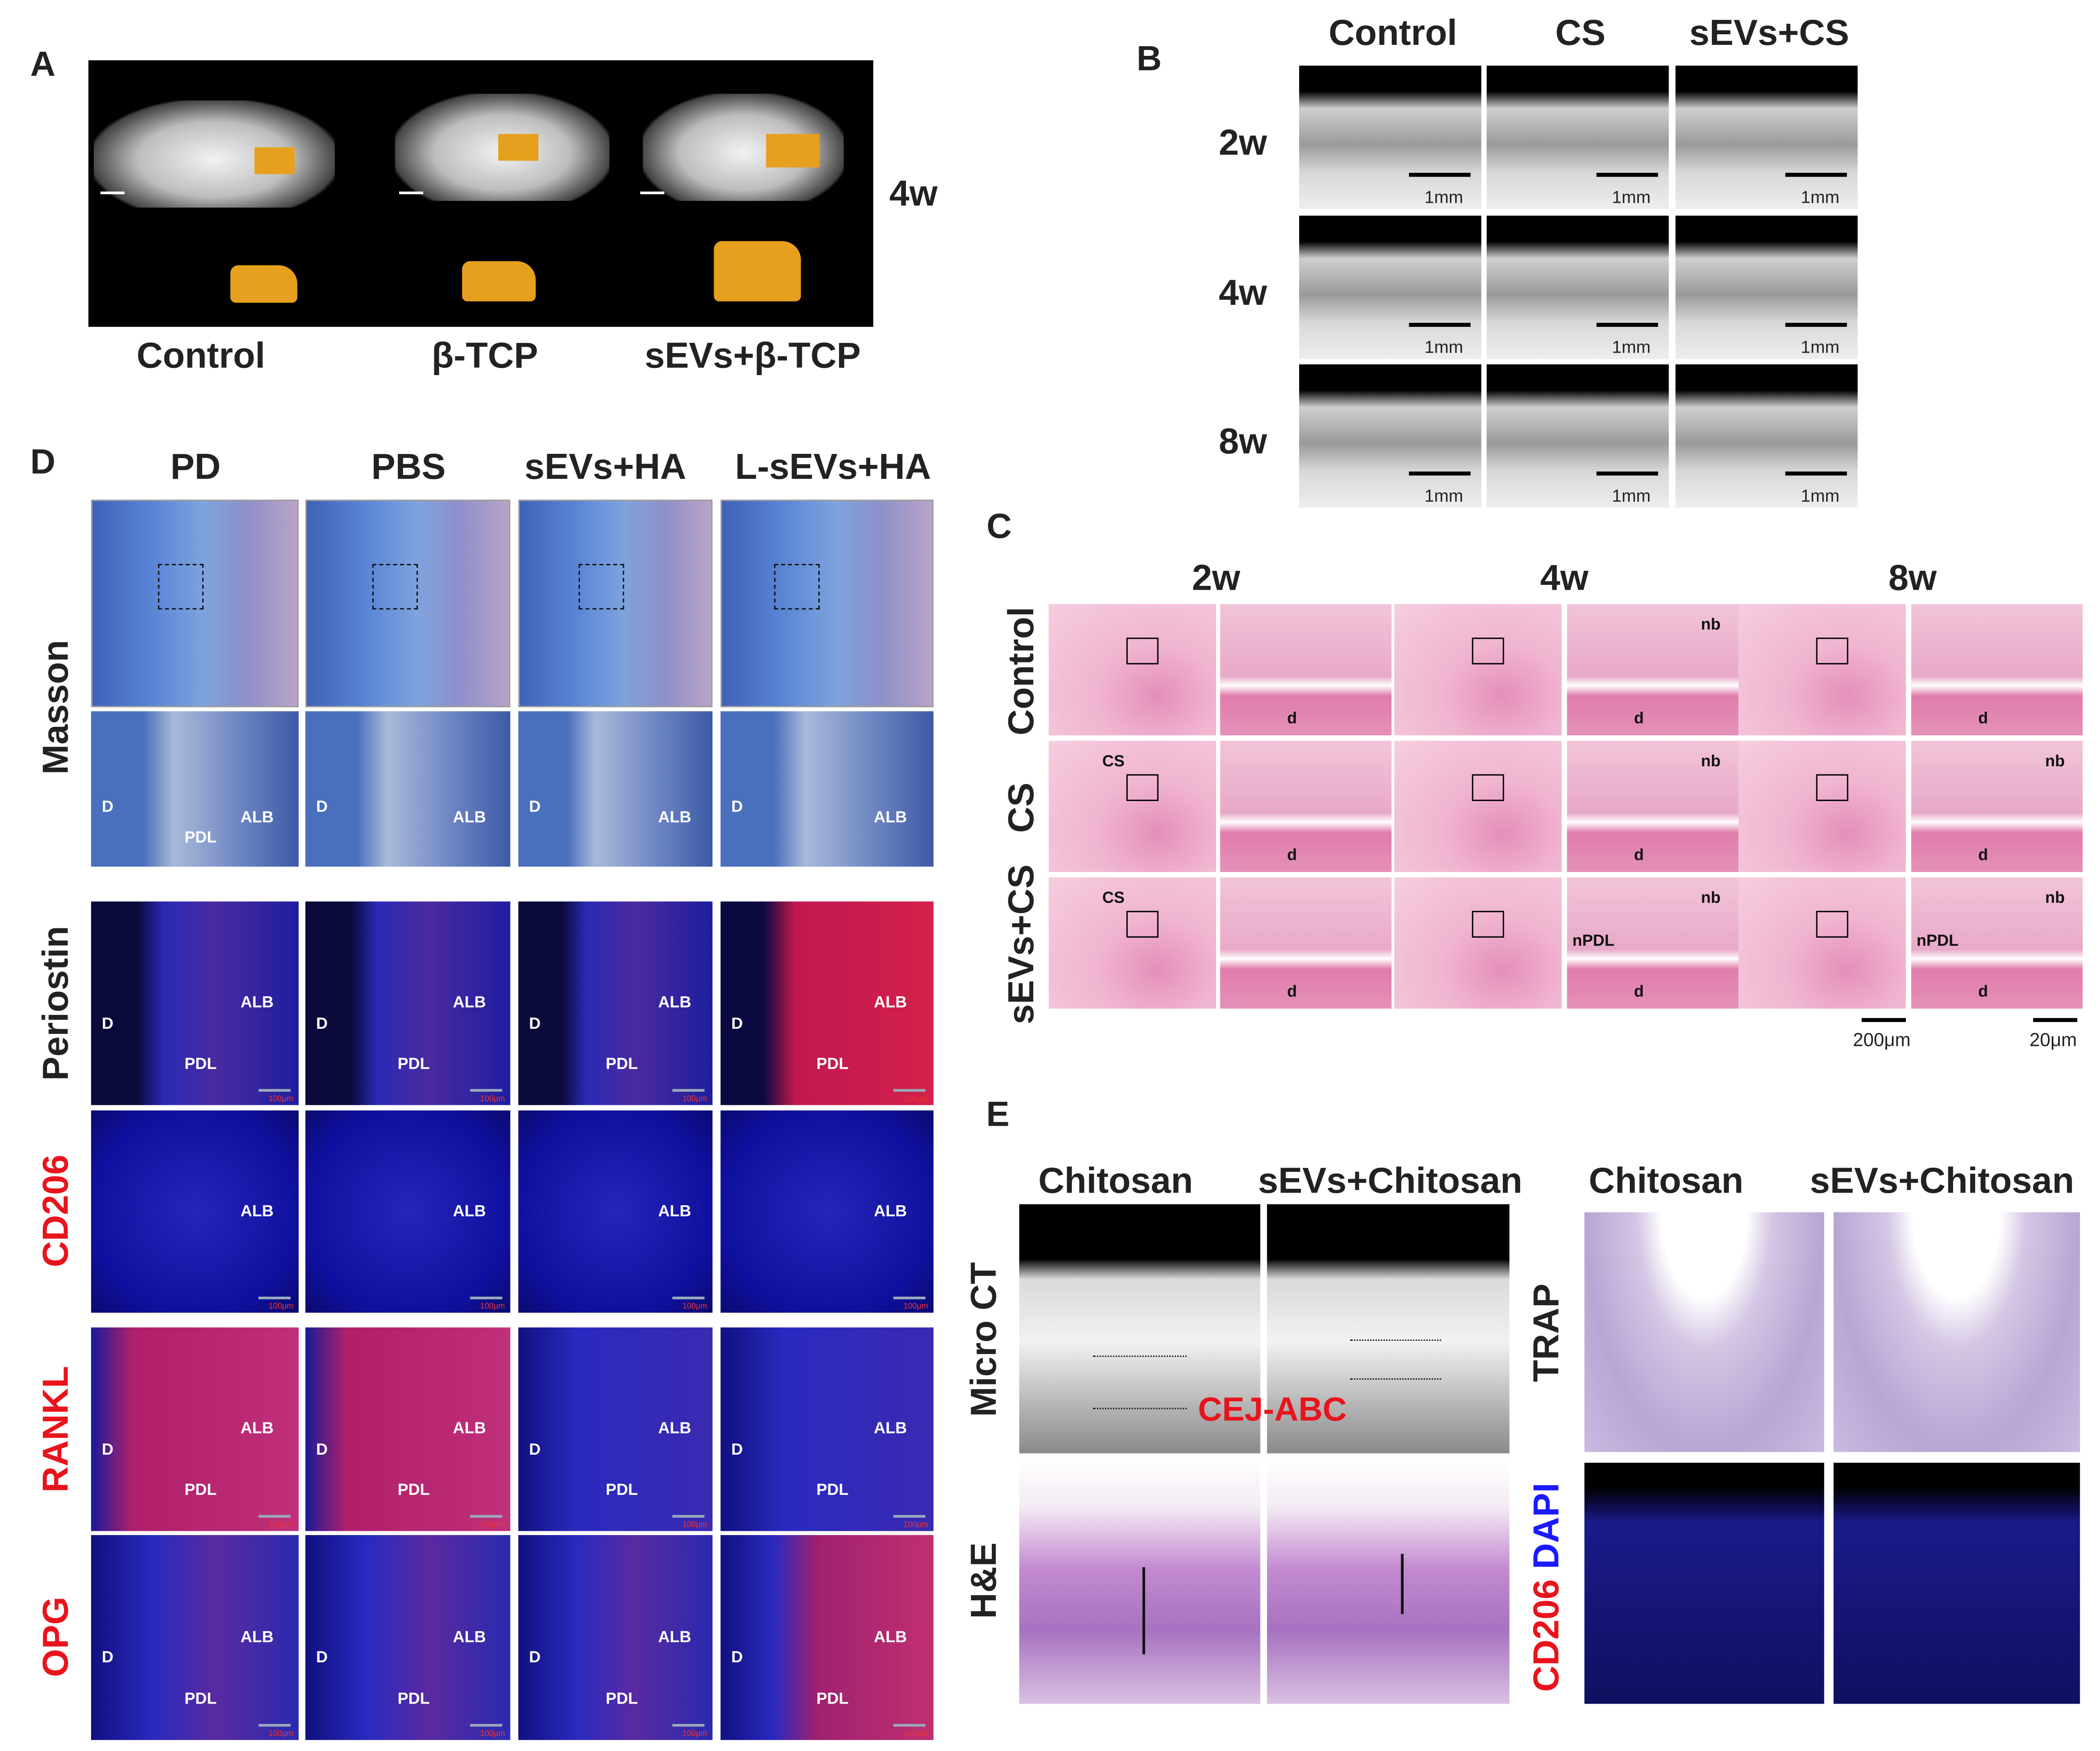  What do you see at coordinates (1938, 940) in the screenshot?
I see `tissue-label: nPDL` at bounding box center [1938, 940].